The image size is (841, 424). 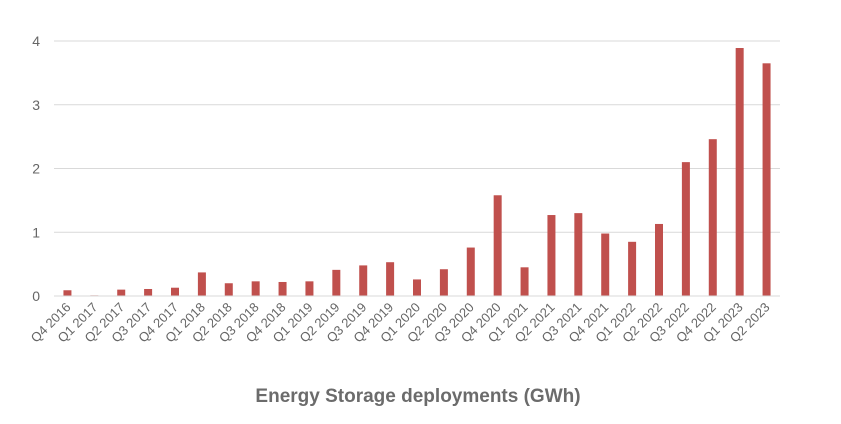 I want to click on chart-title: Energy Storage deployments (GWh), so click(x=417, y=396).